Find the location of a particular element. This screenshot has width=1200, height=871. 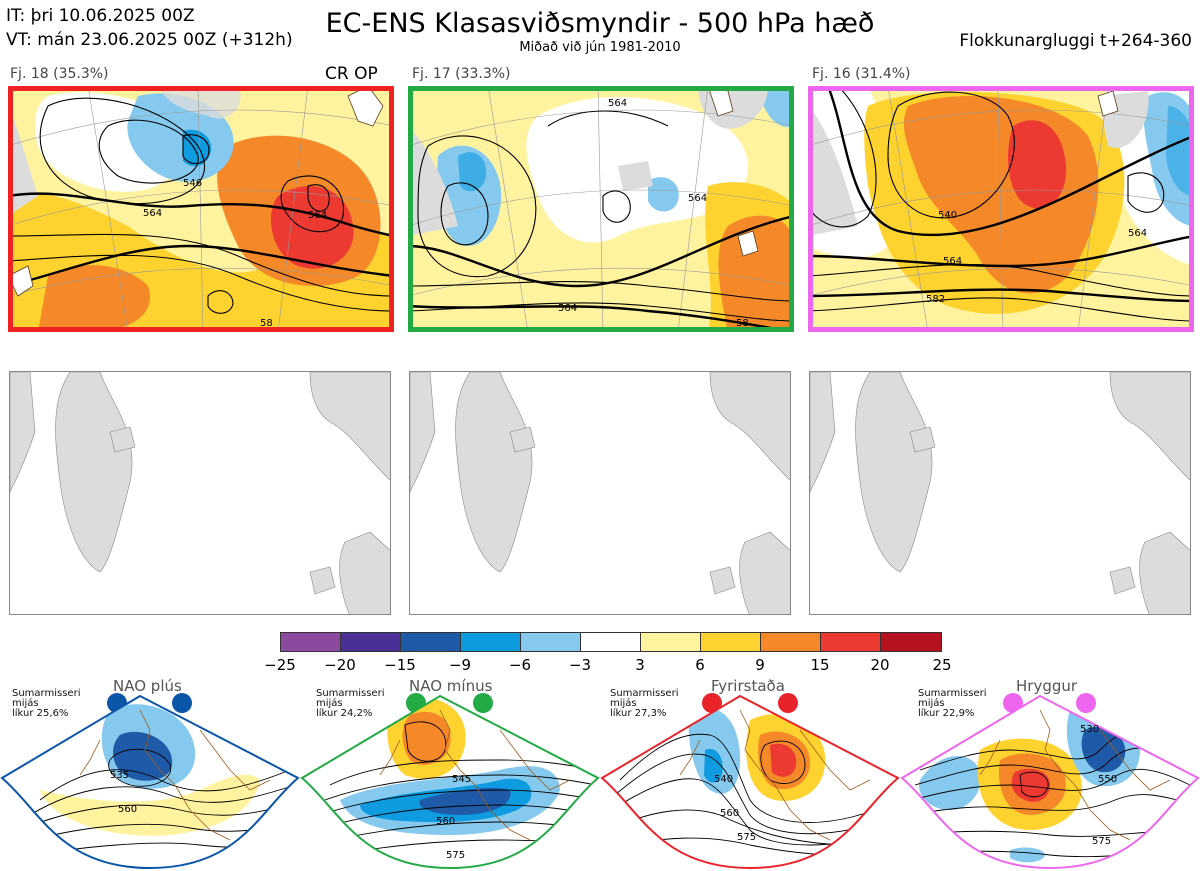

regime-map: 545 560 575 is located at coordinates (450, 782).